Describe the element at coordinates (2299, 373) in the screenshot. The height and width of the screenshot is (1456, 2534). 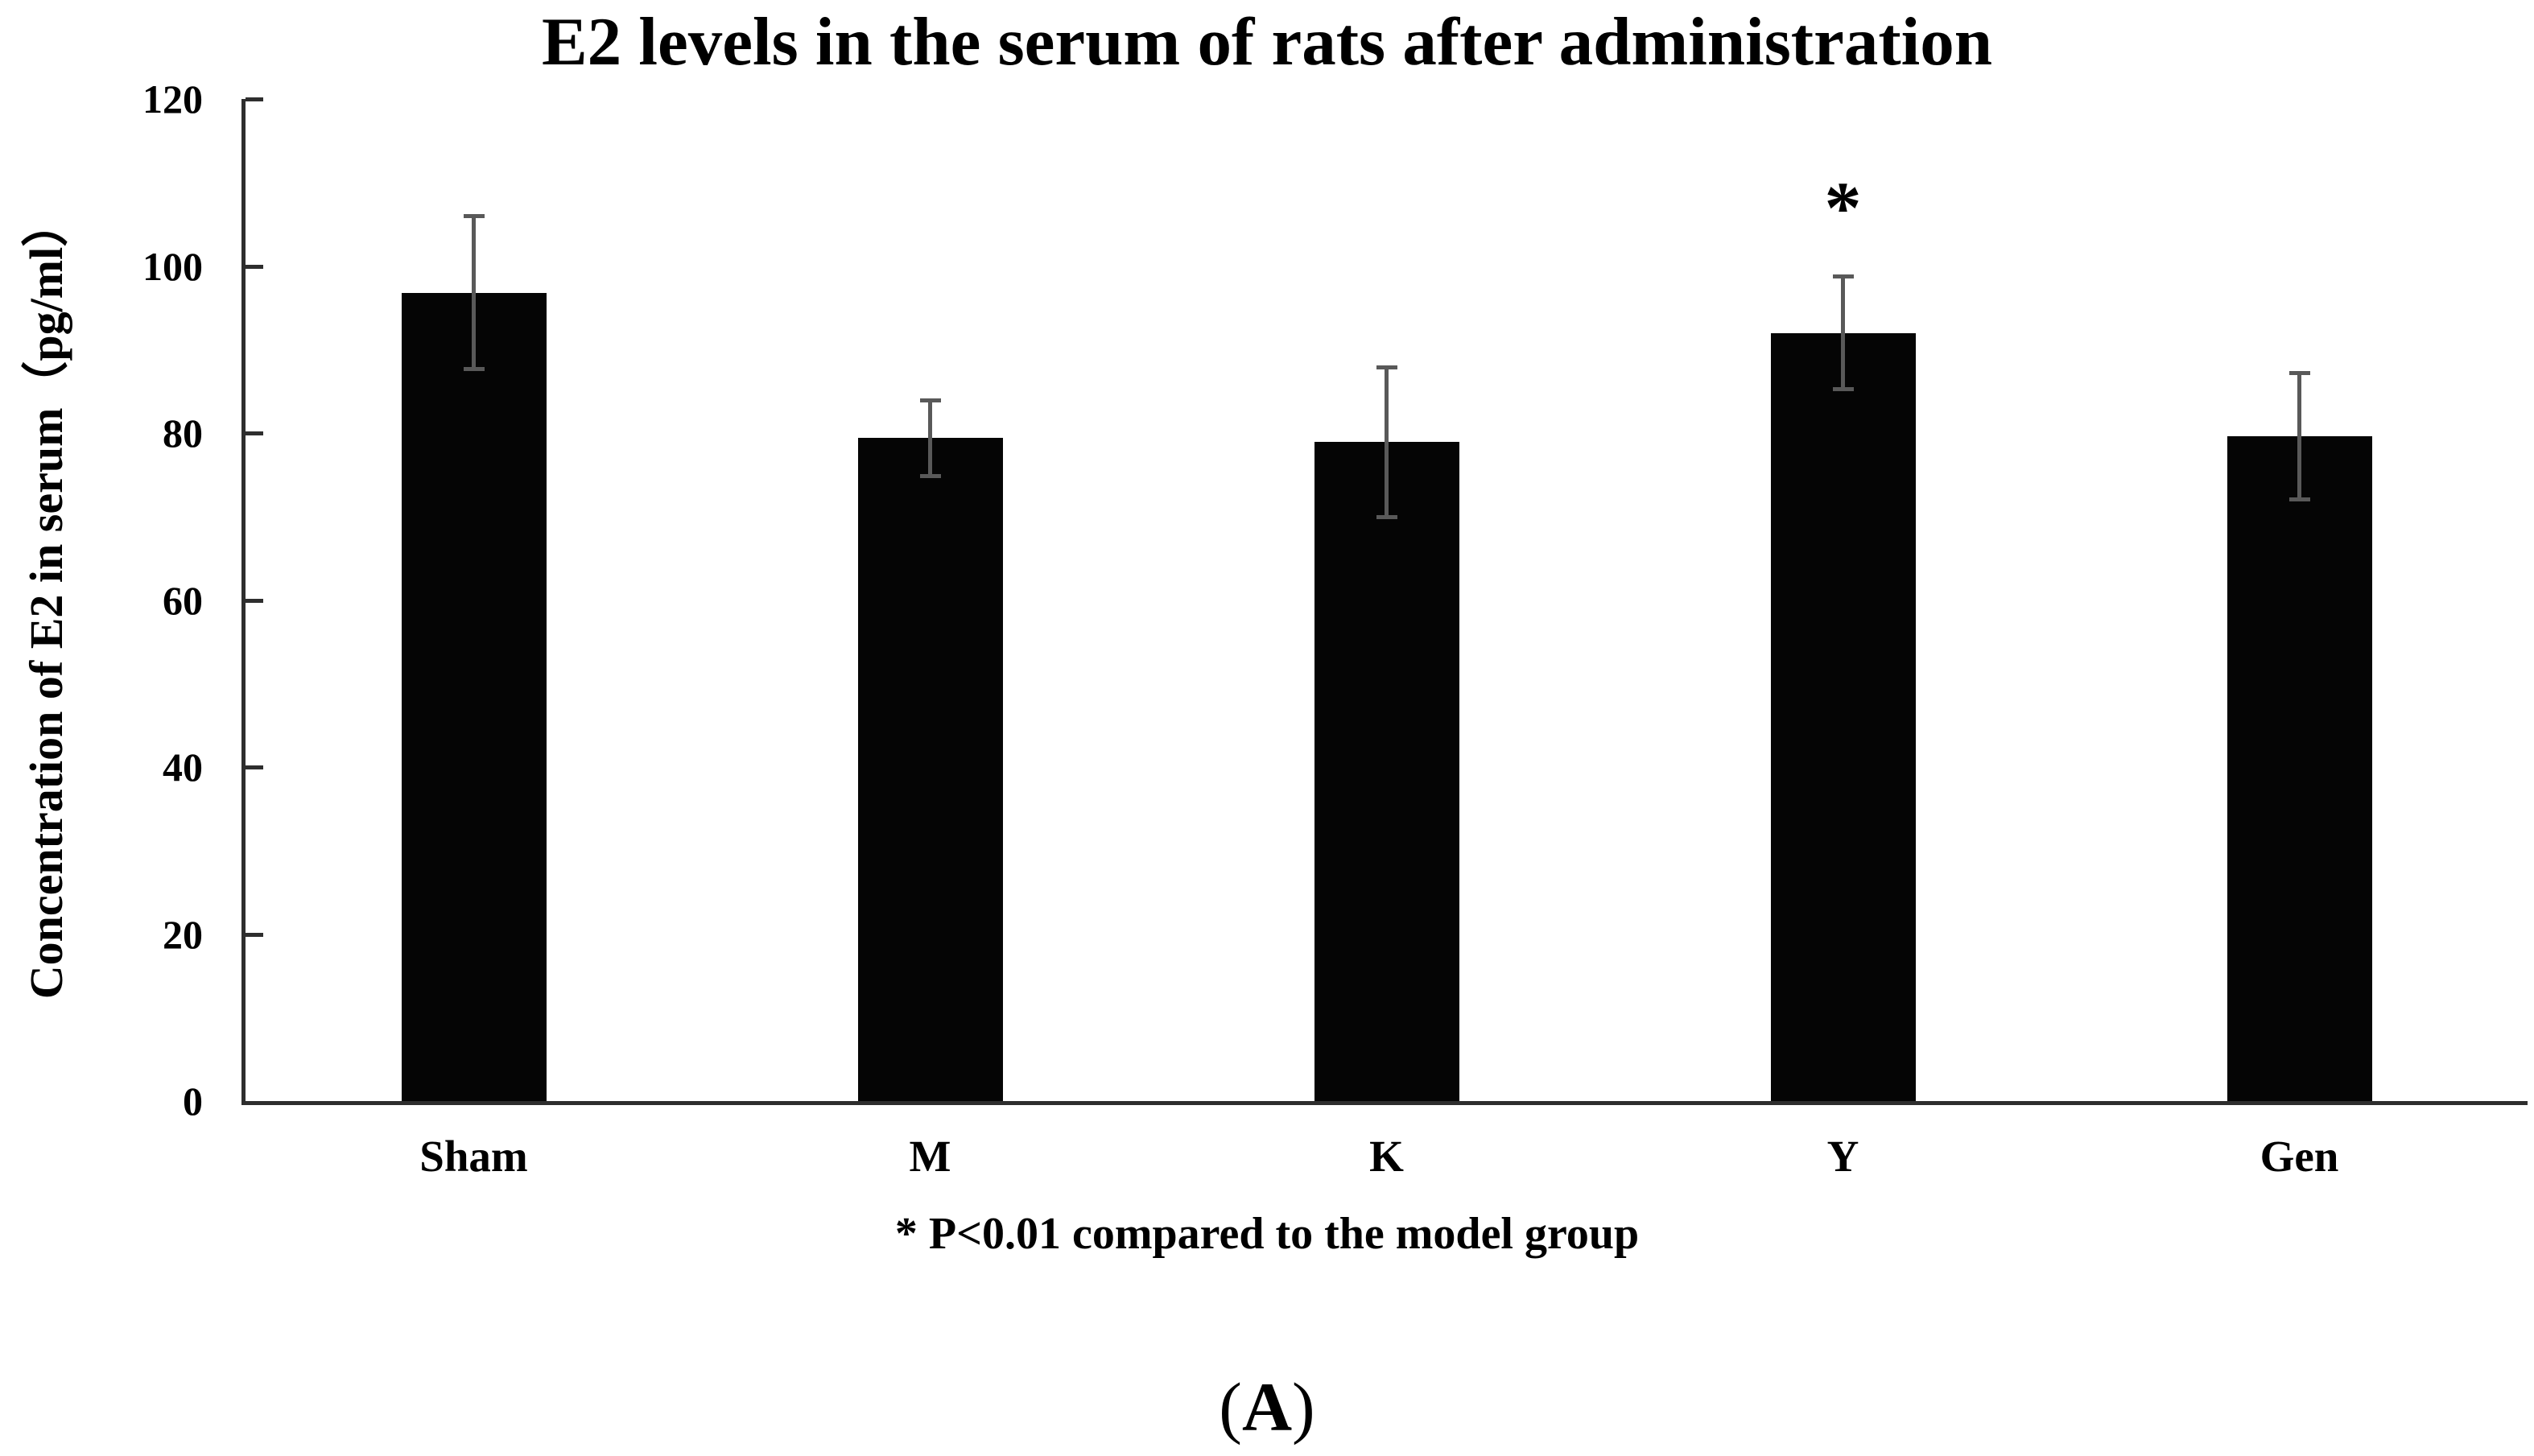
I see `error-cap-top-gen` at that location.